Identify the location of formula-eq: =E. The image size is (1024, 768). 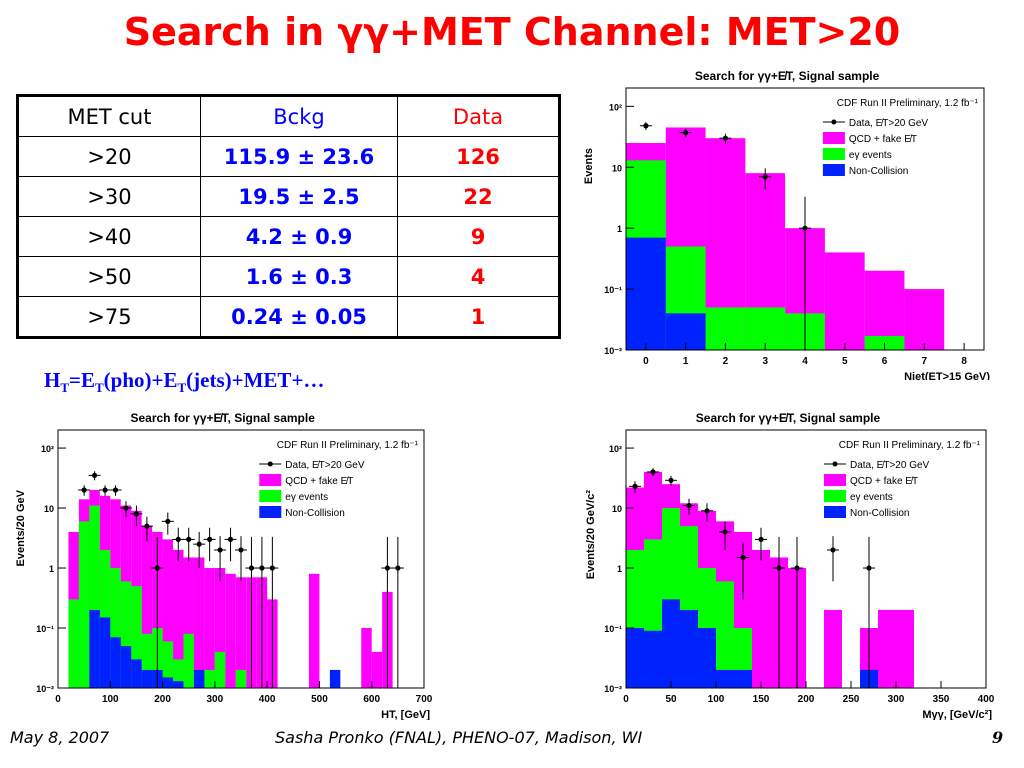
(82, 380).